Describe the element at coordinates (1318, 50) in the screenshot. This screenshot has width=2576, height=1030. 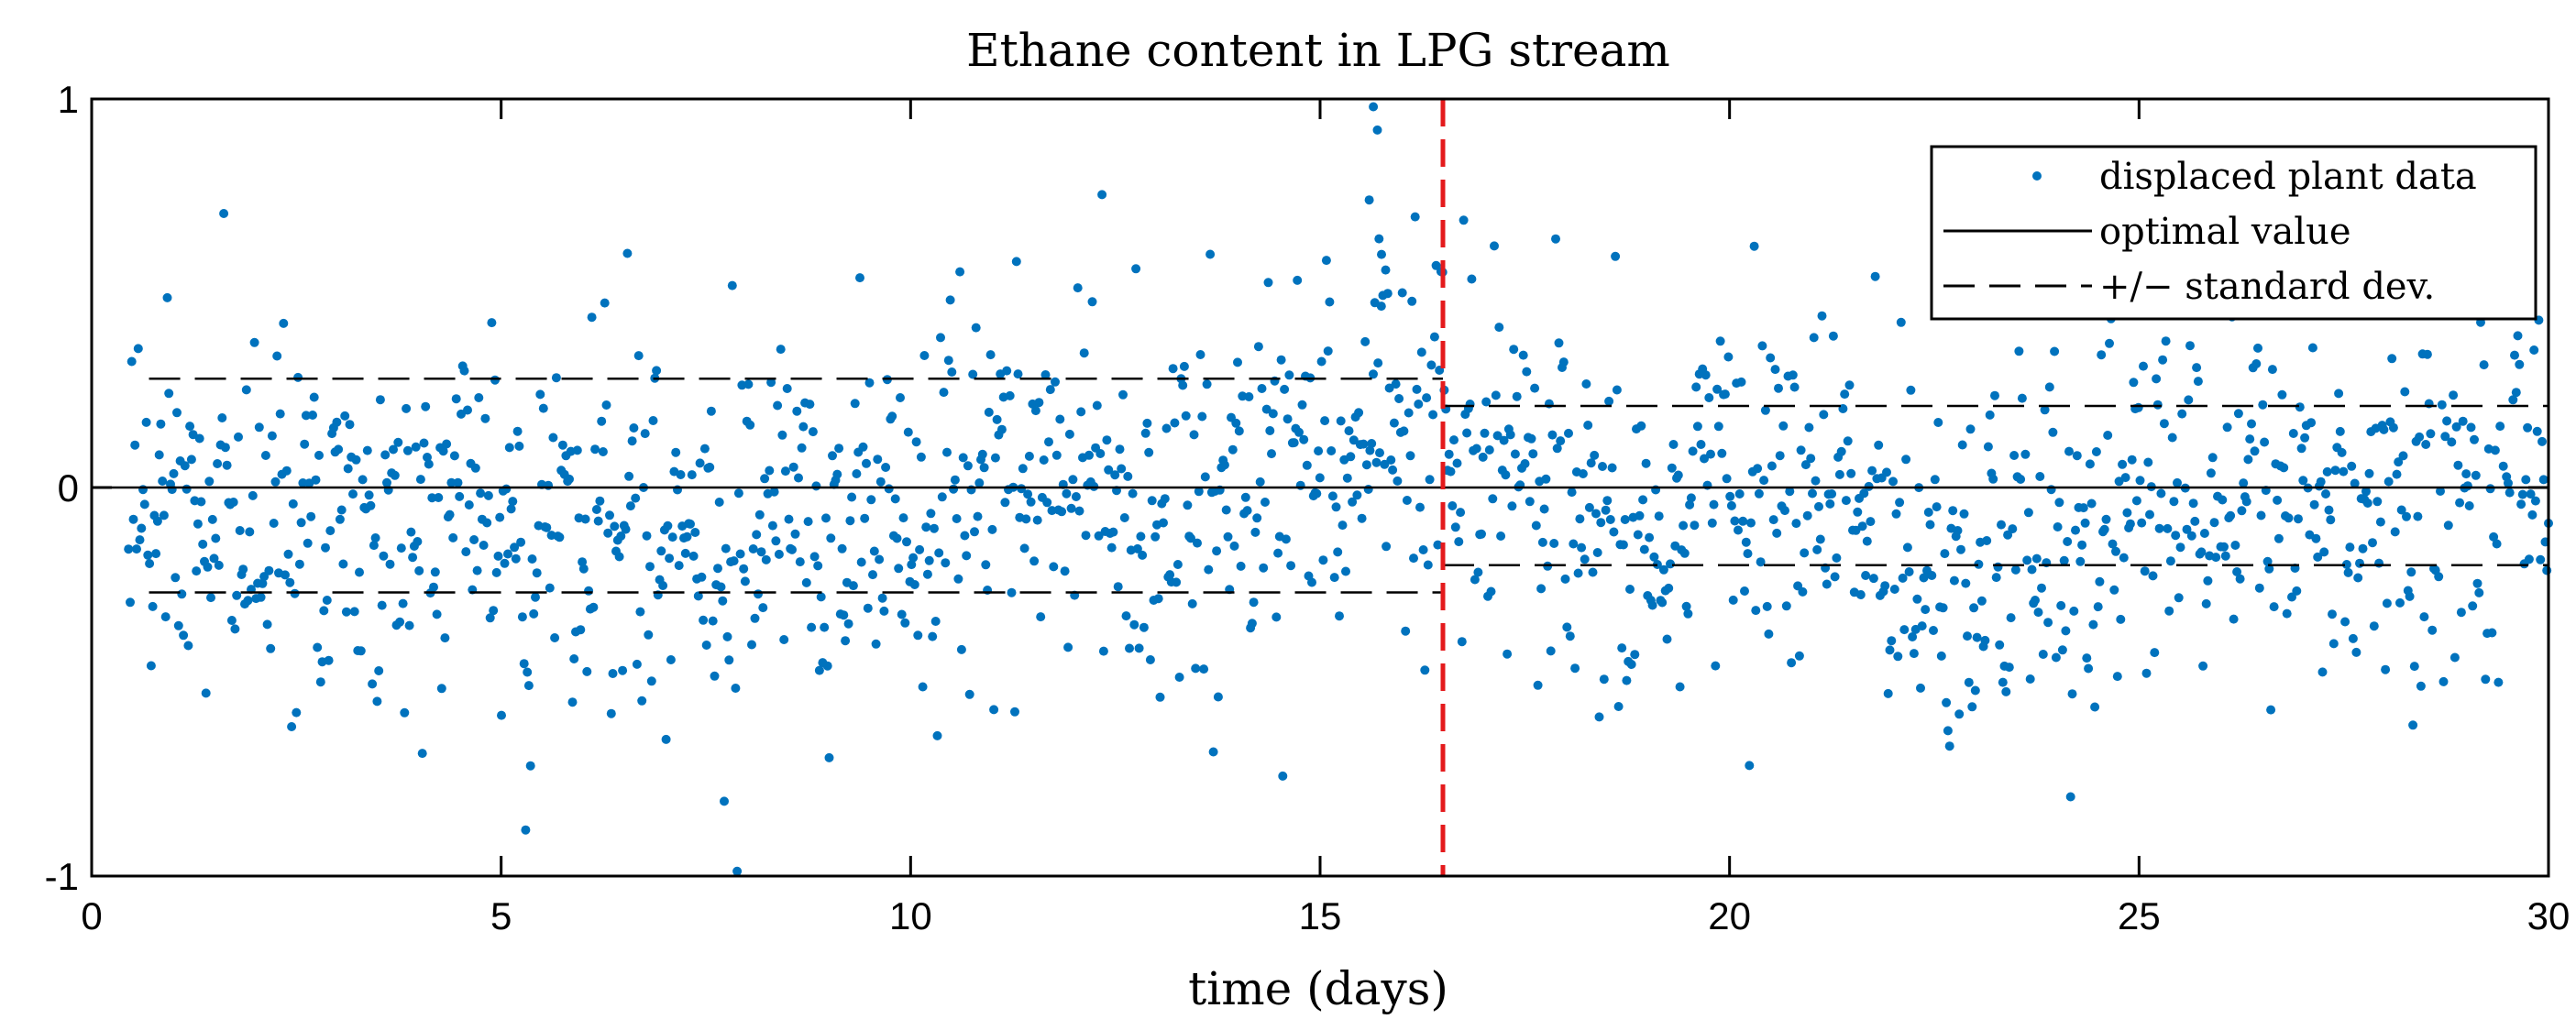
I see `chart-title: Ethane content in LPG stream` at that location.